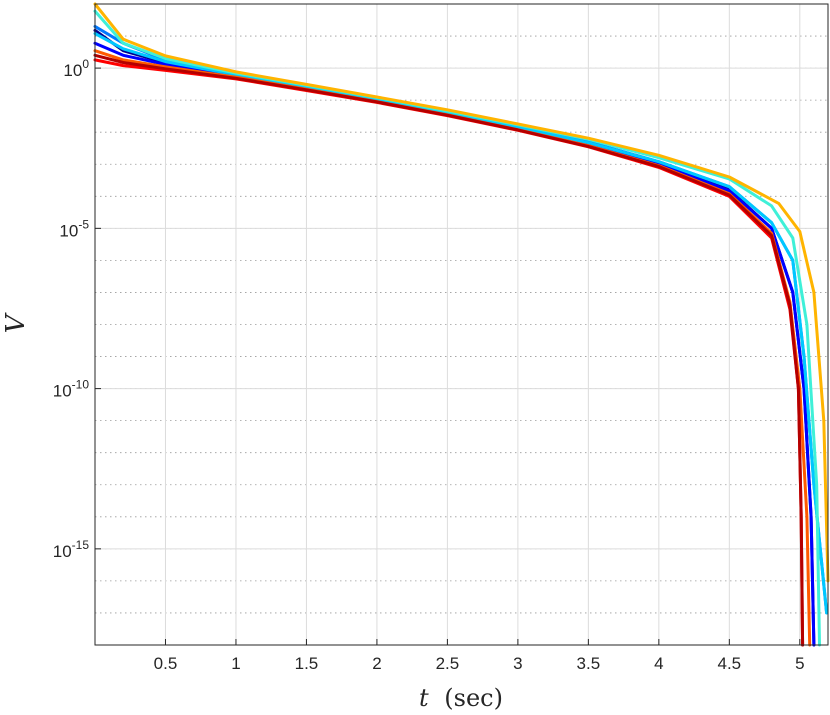 This screenshot has height=715, width=830. I want to click on y-tick-label: 10⁰, so click(76, 68).